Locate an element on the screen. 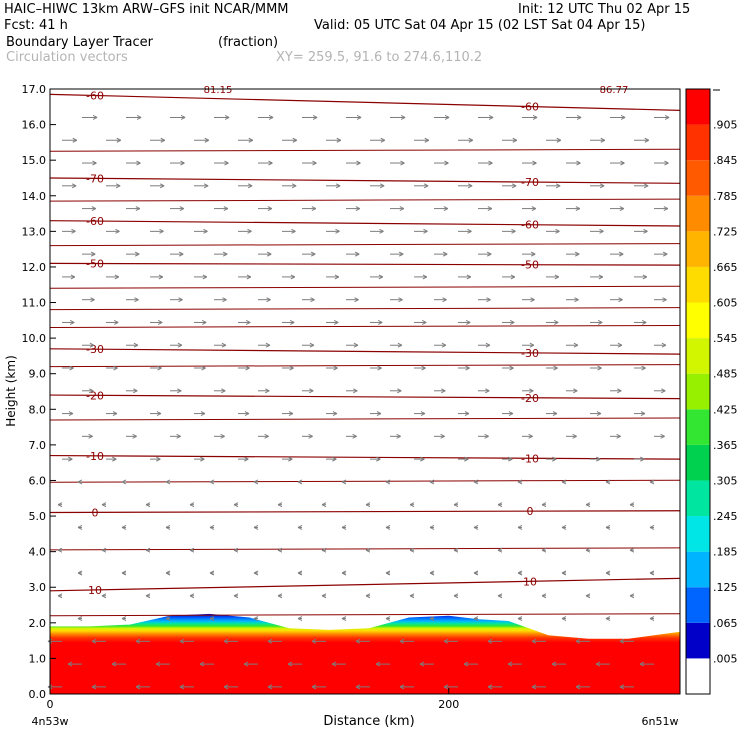 The image size is (740, 740). y-tick-label: 7.0 is located at coordinates (38, 445).